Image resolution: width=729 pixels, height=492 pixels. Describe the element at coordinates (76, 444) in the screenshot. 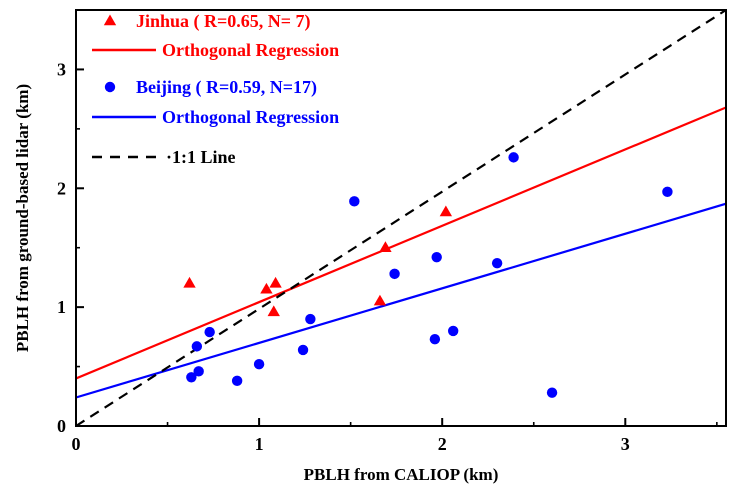

I see `x-tick-label: 0` at that location.